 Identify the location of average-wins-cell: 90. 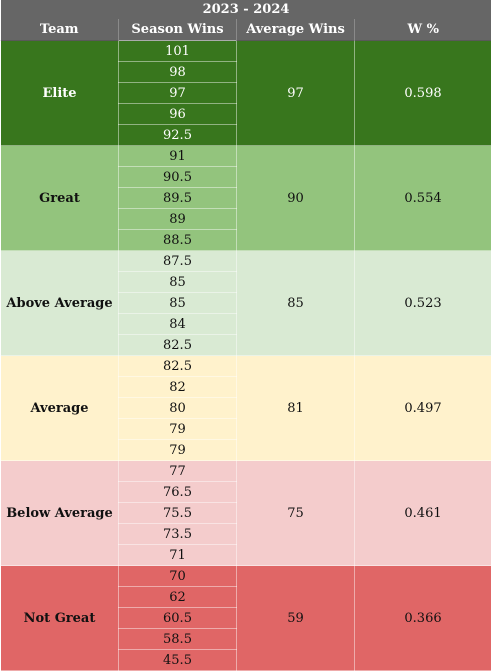
(295, 198).